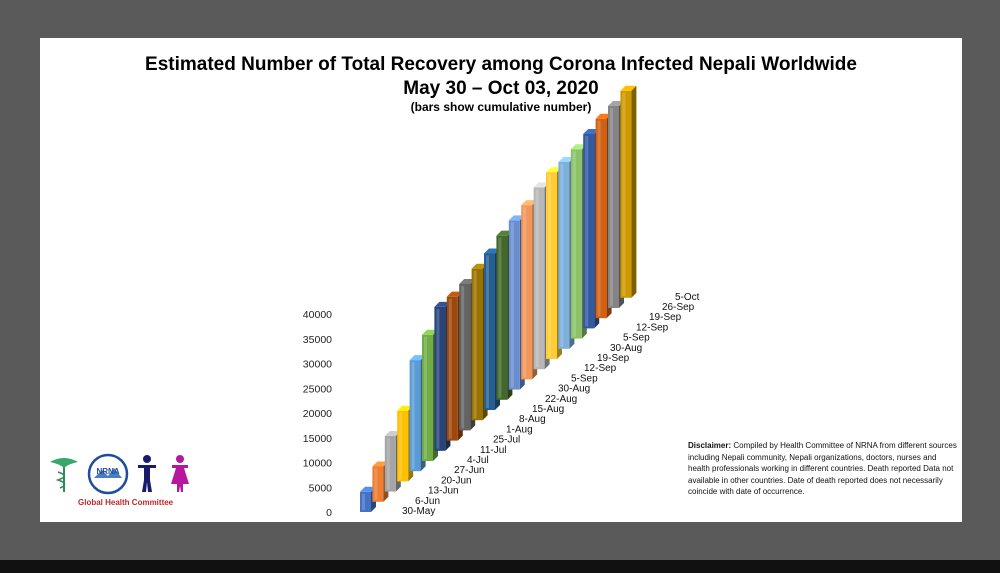  Describe the element at coordinates (418, 511) in the screenshot. I see `x-tick-label: 30-May` at that location.